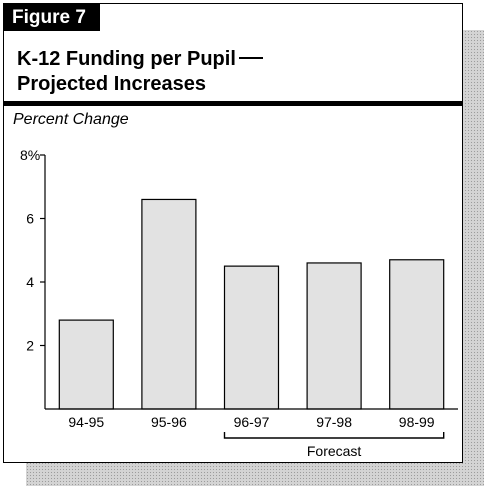 The width and height of the screenshot is (487, 490). What do you see at coordinates (30, 219) in the screenshot?
I see `y-tick-label: 6` at bounding box center [30, 219].